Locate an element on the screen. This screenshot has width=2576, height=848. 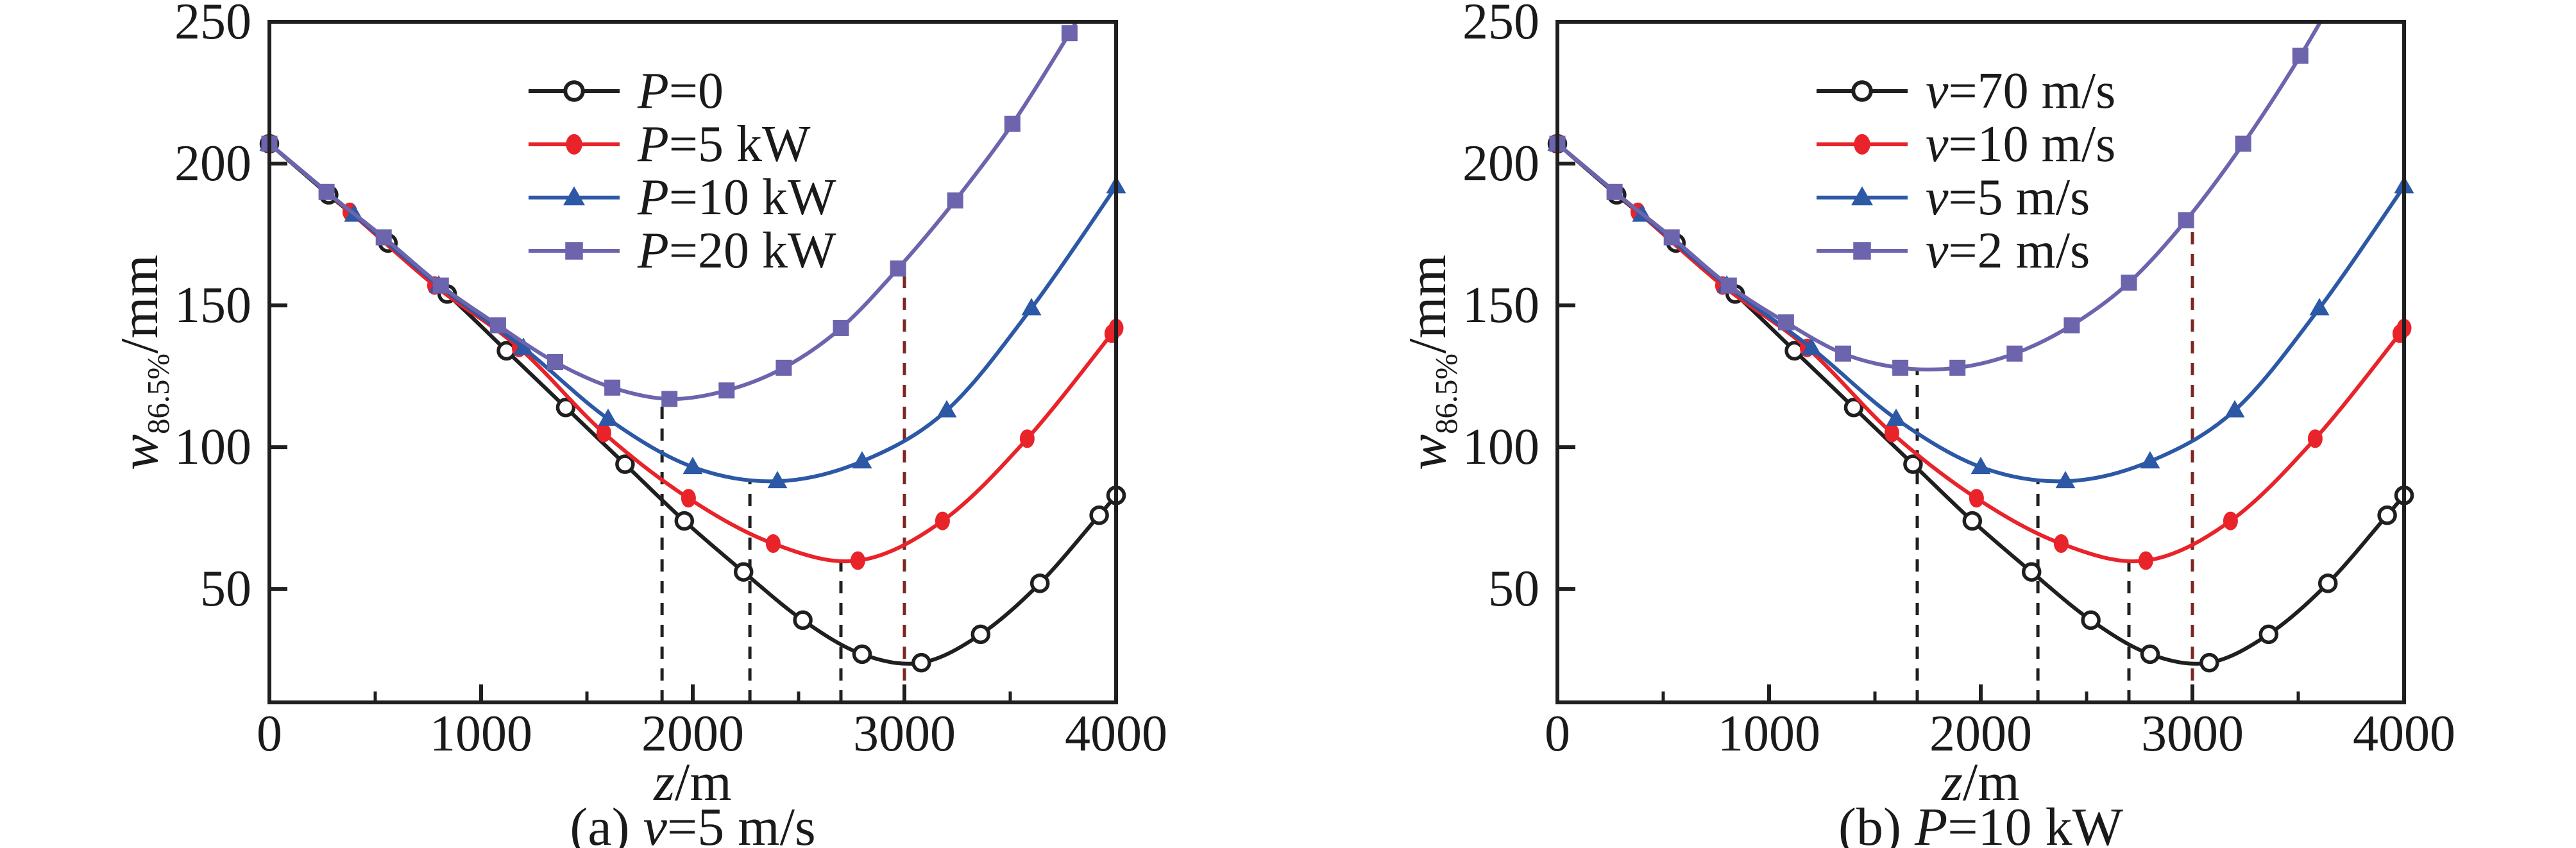
legend-b: v=70 m/s v=10 m/s v=5 m/s v=2 m/s is located at coordinates (1964, 170).